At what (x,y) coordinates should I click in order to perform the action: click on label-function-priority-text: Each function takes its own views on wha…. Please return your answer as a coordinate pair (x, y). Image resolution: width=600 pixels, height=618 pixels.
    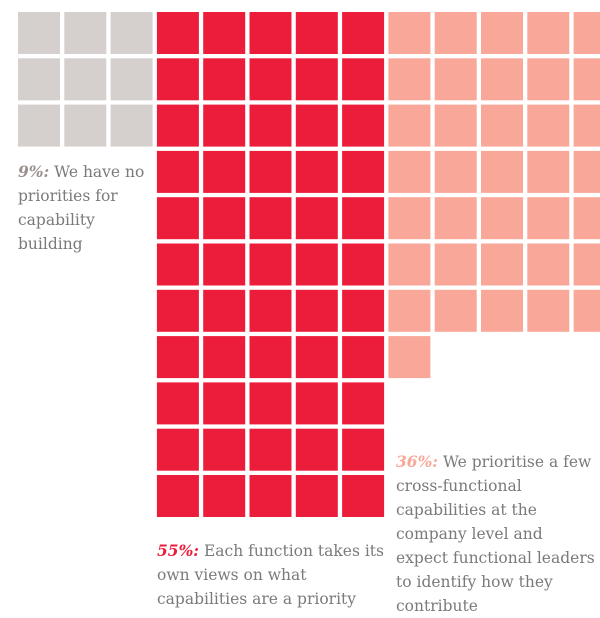
    Looking at the image, I should click on (270, 575).